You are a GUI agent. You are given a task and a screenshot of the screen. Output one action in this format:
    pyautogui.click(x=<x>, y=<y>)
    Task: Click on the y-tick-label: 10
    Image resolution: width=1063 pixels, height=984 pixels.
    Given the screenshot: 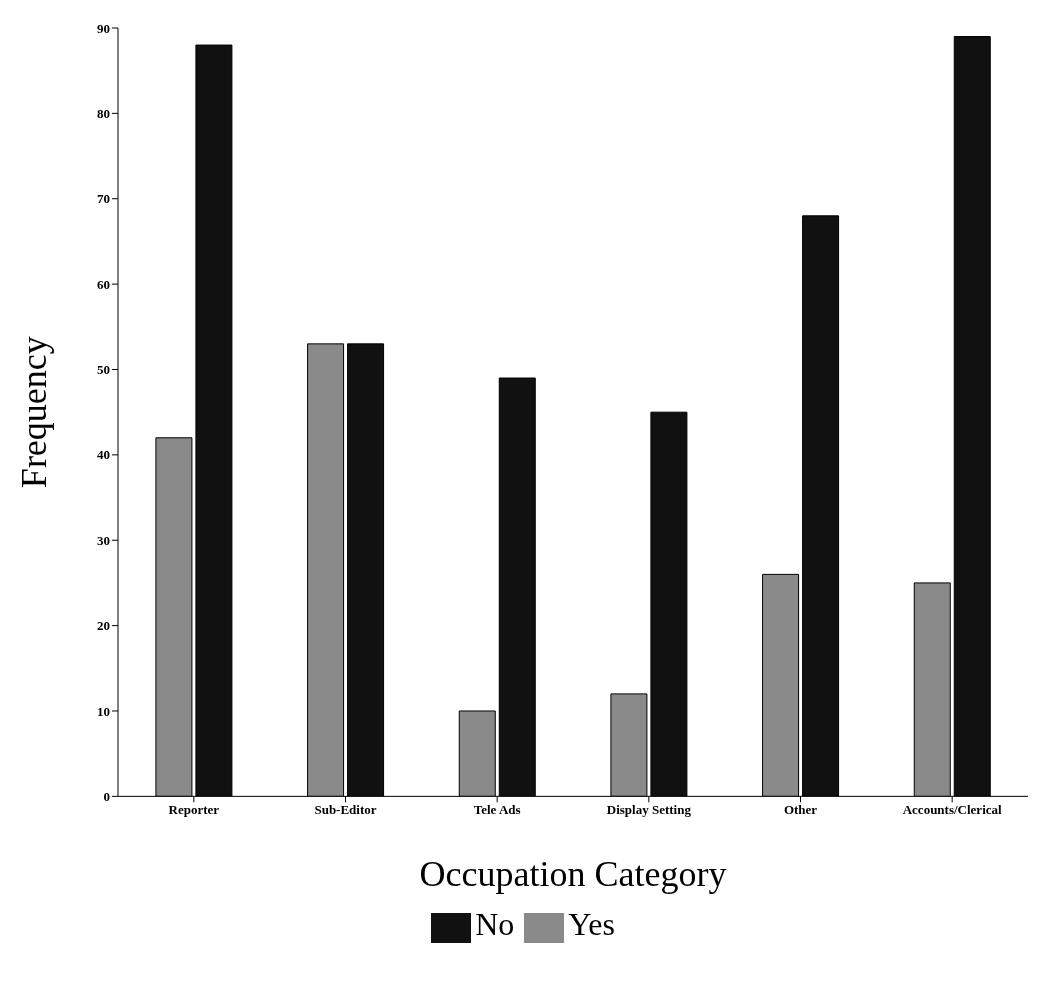 What is the action you would take?
    pyautogui.click(x=103, y=711)
    